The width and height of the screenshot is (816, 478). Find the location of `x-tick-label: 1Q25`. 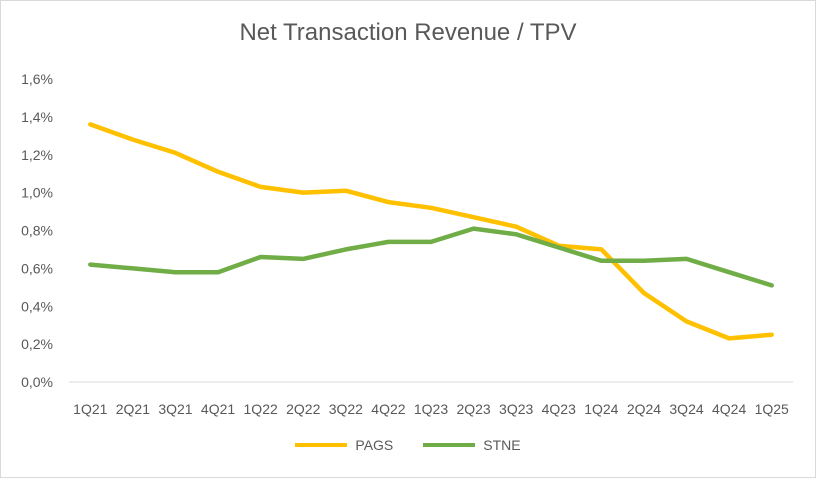

x-tick-label: 1Q25 is located at coordinates (772, 409).